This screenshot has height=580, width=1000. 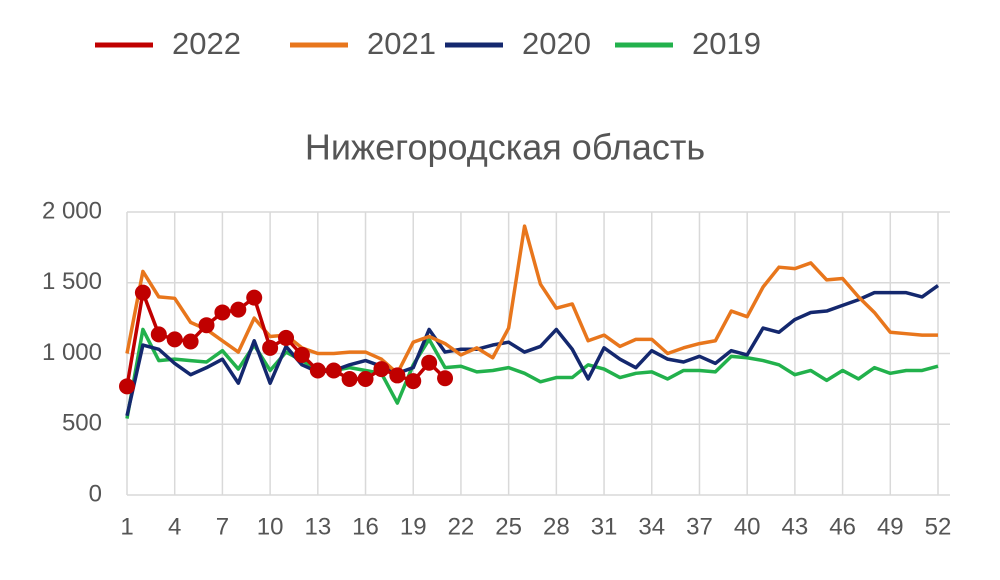 I want to click on y-tick-label: 1 500, so click(x=72, y=281).